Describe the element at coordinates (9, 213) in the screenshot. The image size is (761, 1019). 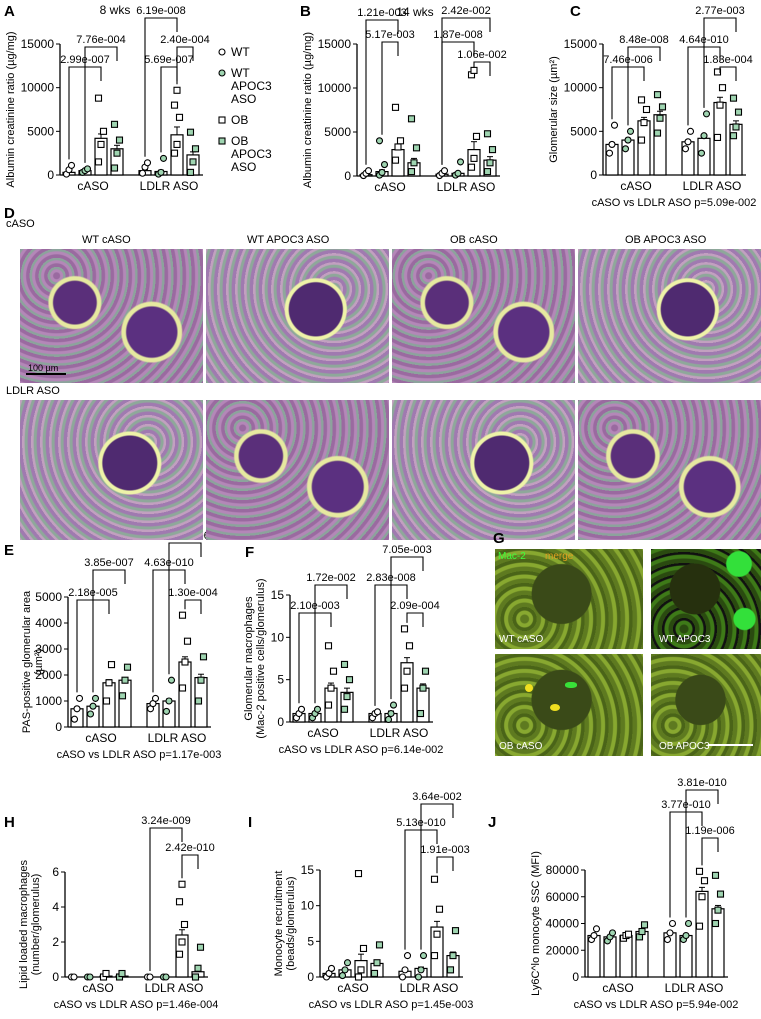
I see `panel-label-d: D` at that location.